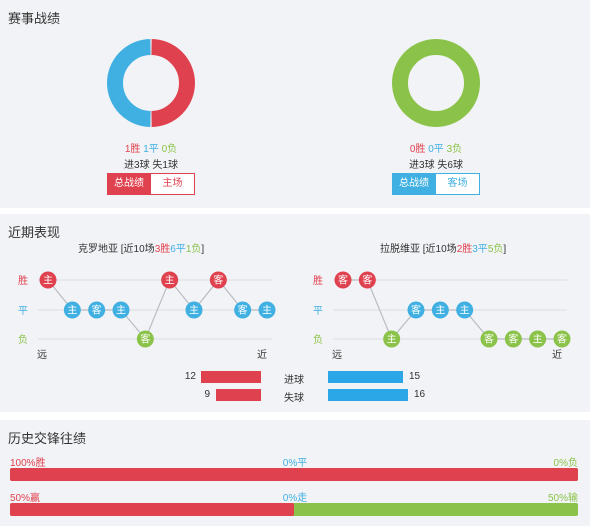 The height and width of the screenshot is (526, 590). I want to click on right-donut-loss-slice, so click(436, 83).